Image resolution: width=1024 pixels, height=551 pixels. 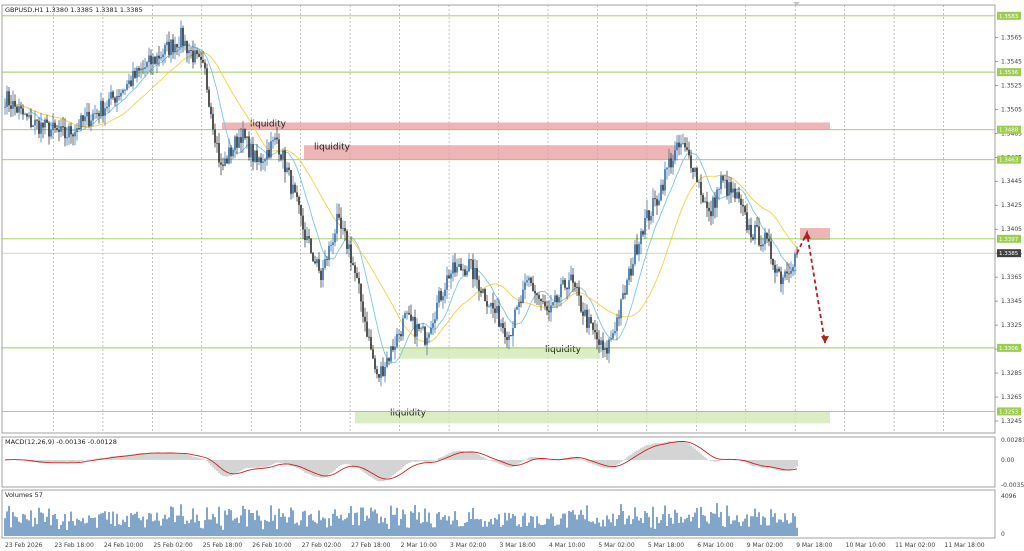 I want to click on volume-pane: Volumes 57, so click(x=498, y=514).